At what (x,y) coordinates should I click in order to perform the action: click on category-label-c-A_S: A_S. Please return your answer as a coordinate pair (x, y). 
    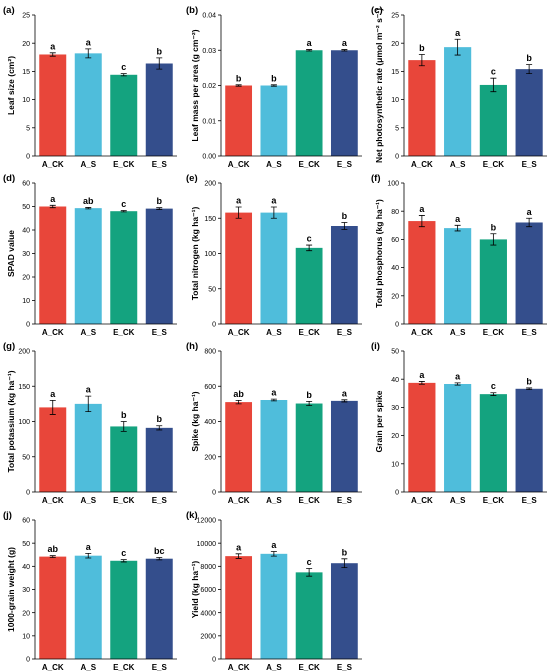
    Looking at the image, I should click on (458, 164).